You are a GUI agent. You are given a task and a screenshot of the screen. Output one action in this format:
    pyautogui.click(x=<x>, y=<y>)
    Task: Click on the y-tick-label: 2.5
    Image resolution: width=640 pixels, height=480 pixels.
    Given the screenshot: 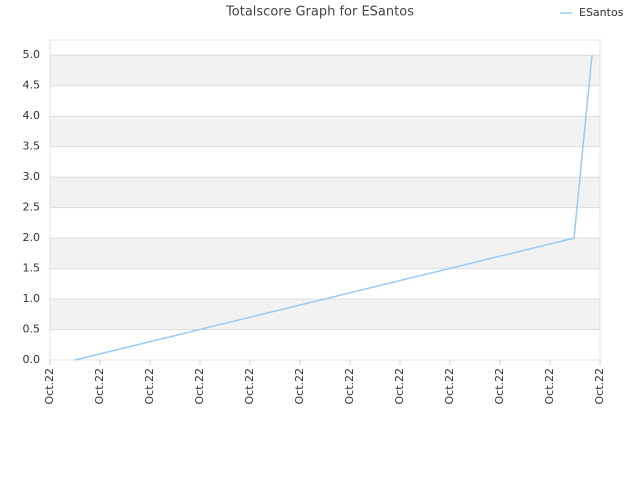 What is the action you would take?
    pyautogui.click(x=32, y=207)
    